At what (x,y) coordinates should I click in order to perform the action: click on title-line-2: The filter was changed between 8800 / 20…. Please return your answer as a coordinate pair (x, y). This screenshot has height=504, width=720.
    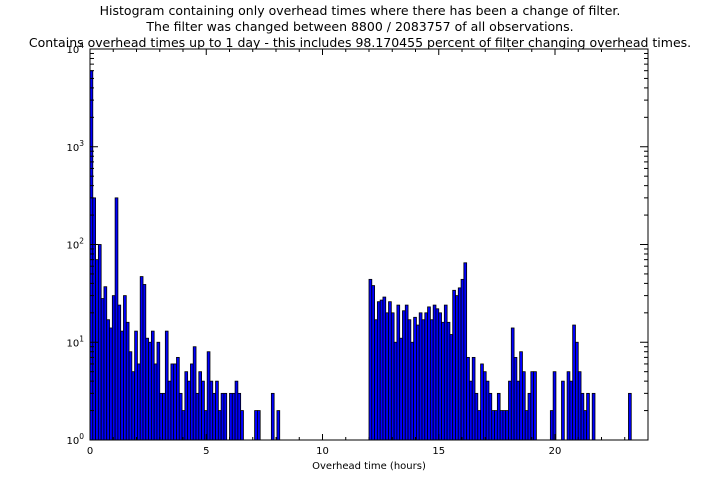
    Looking at the image, I should click on (360, 26).